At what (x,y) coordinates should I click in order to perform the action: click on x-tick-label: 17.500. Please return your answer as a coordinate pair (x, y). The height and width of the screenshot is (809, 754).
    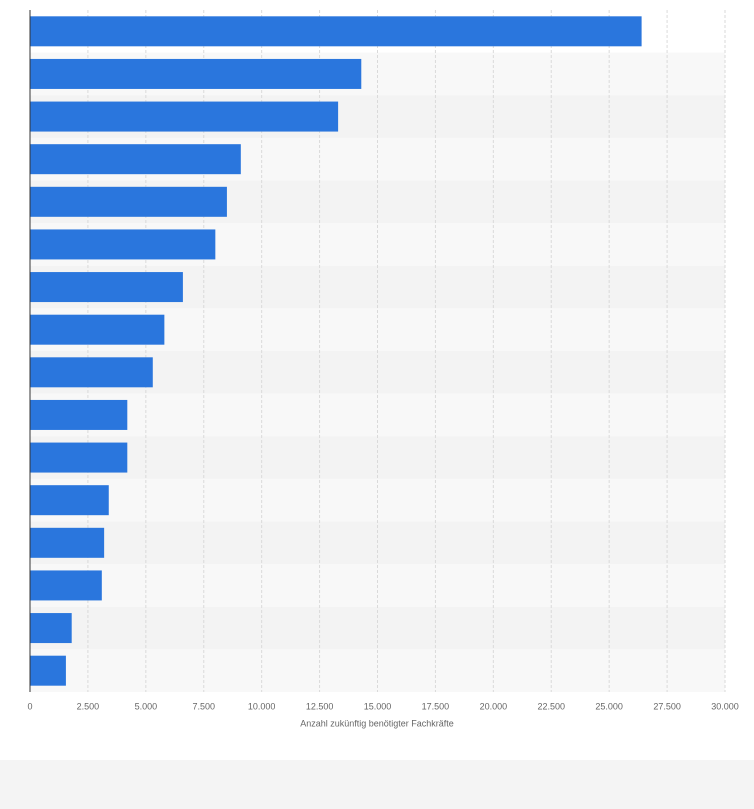
    Looking at the image, I should click on (436, 706).